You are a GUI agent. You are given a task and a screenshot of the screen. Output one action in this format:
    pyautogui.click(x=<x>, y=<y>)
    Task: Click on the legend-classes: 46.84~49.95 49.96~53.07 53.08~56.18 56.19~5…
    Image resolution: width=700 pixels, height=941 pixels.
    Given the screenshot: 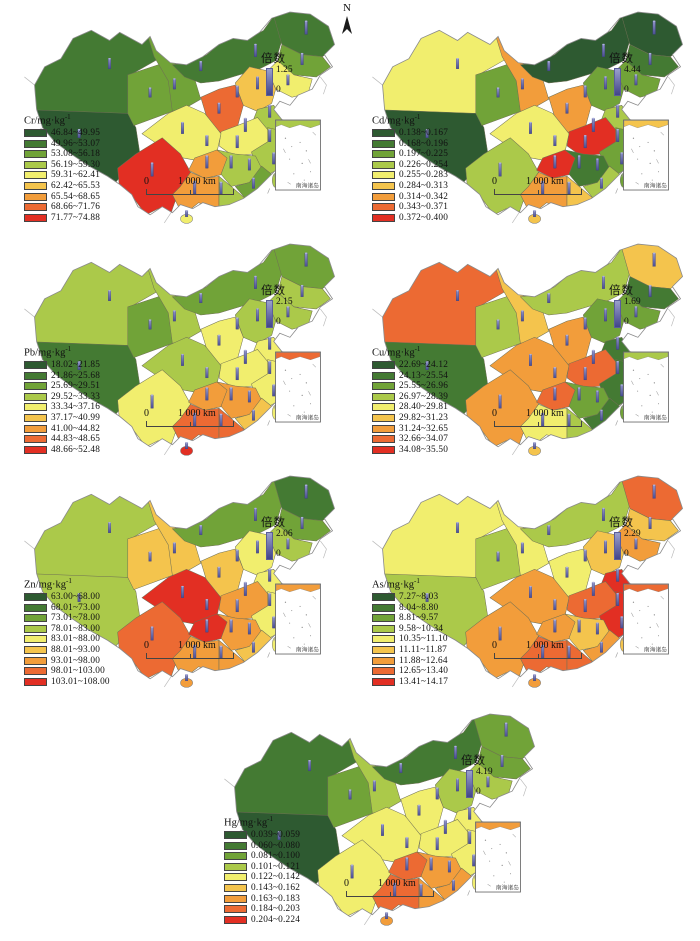 What is the action you would take?
    pyautogui.click(x=62, y=175)
    